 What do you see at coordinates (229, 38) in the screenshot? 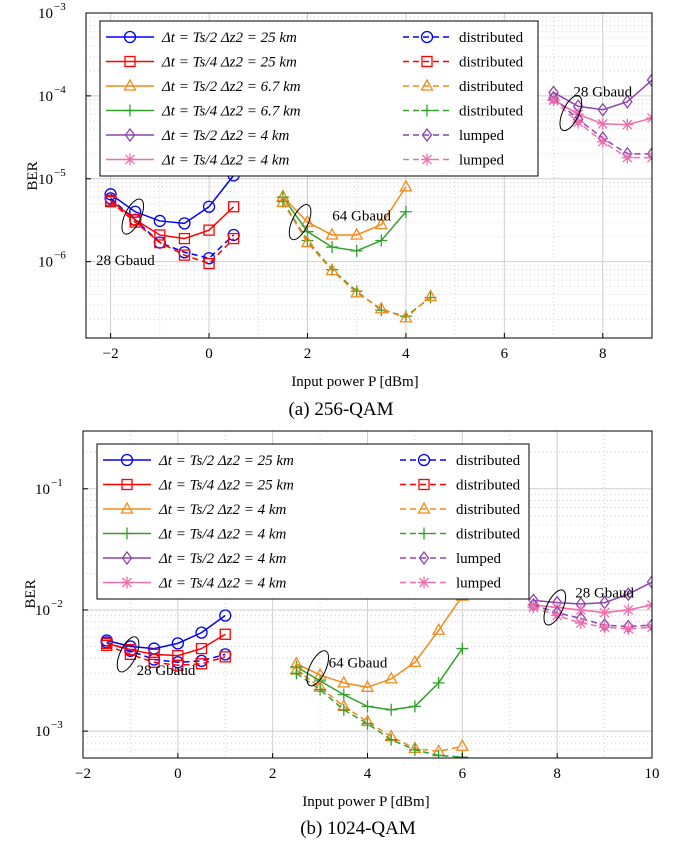
I see `legend-label: Δt = Ts/2 Δz2 = 25 km` at bounding box center [229, 38].